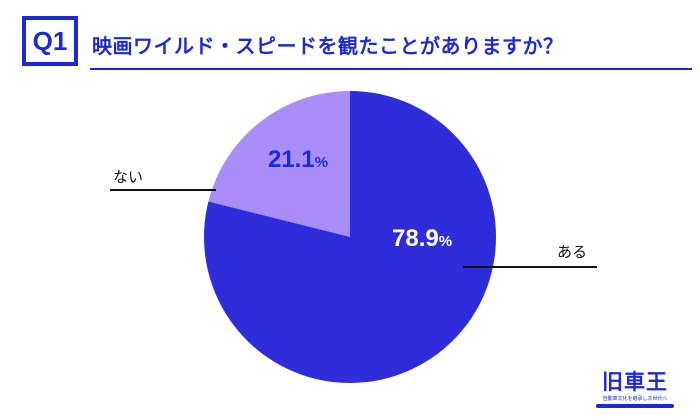 This screenshot has height=420, width=700. What do you see at coordinates (635, 406) in the screenshot?
I see `brand-logo-underline` at bounding box center [635, 406].